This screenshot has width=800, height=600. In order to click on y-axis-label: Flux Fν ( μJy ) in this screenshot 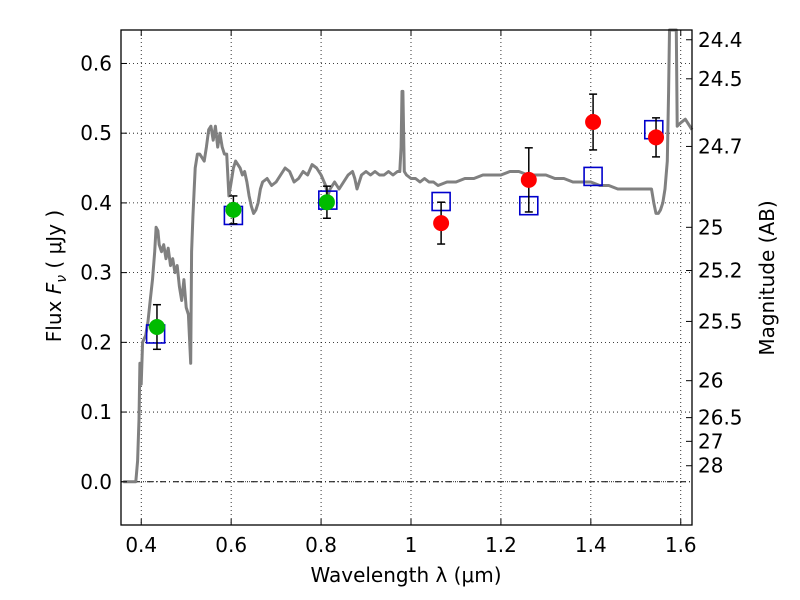, I will do `click(56, 276)`.